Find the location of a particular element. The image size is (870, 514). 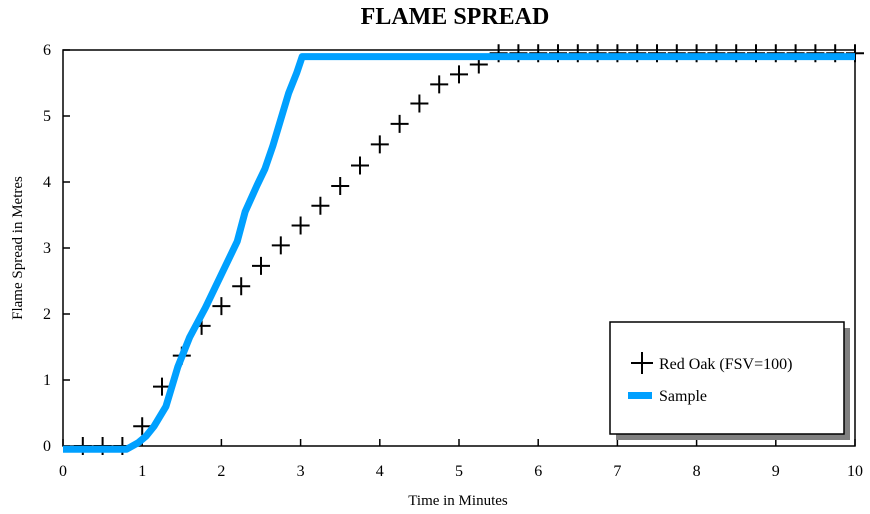

y-tick-label: 6 is located at coordinates (47, 50).